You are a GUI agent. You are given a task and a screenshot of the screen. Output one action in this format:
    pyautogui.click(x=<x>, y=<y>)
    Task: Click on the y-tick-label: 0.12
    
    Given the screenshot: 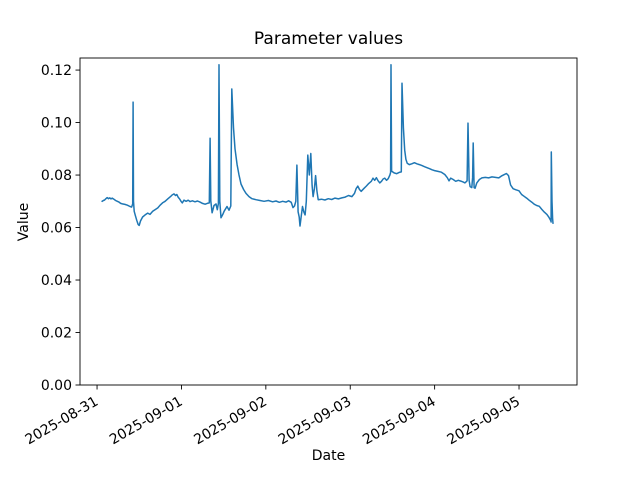 What is the action you would take?
    pyautogui.click(x=56, y=71)
    